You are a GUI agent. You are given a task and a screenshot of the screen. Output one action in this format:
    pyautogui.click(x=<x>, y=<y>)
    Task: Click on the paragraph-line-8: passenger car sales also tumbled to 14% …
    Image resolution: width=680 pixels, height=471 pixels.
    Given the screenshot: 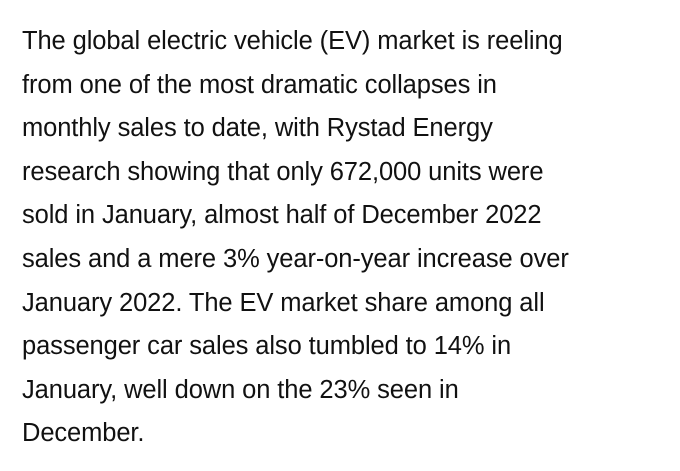 What is the action you would take?
    pyautogui.click(x=267, y=346)
    